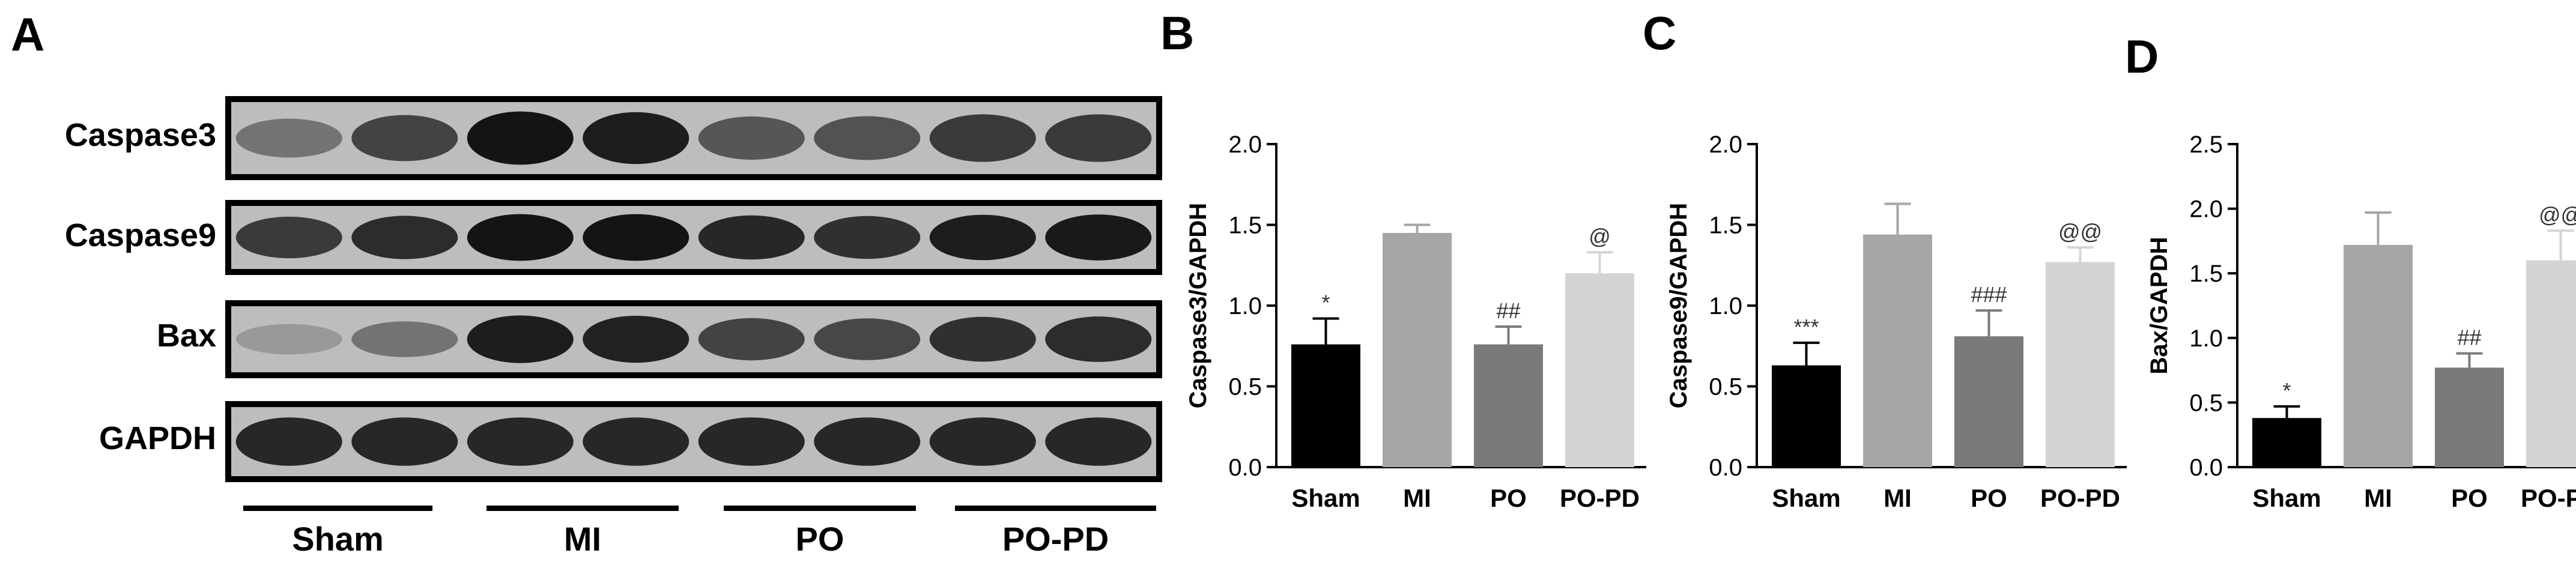 This screenshot has height=568, width=2576. Describe the element at coordinates (1055, 508) in the screenshot. I see `group-line-po-pd` at that location.